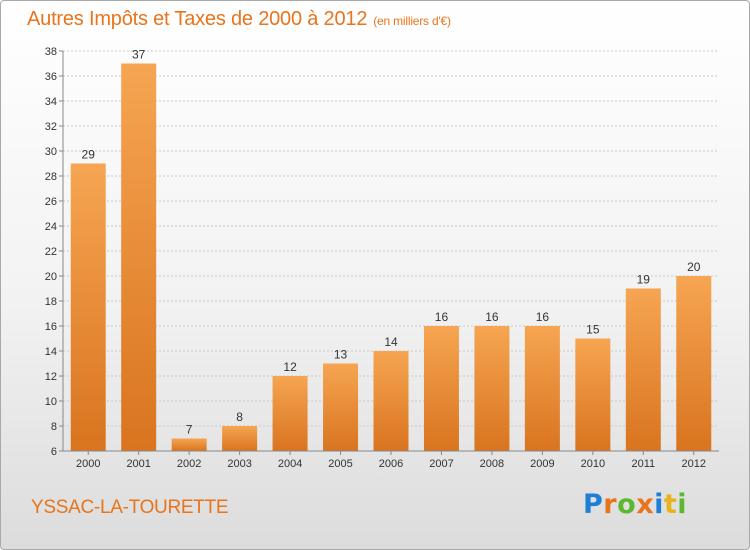  Describe the element at coordinates (138, 464) in the screenshot. I see `x-tick-label: 2001` at that location.